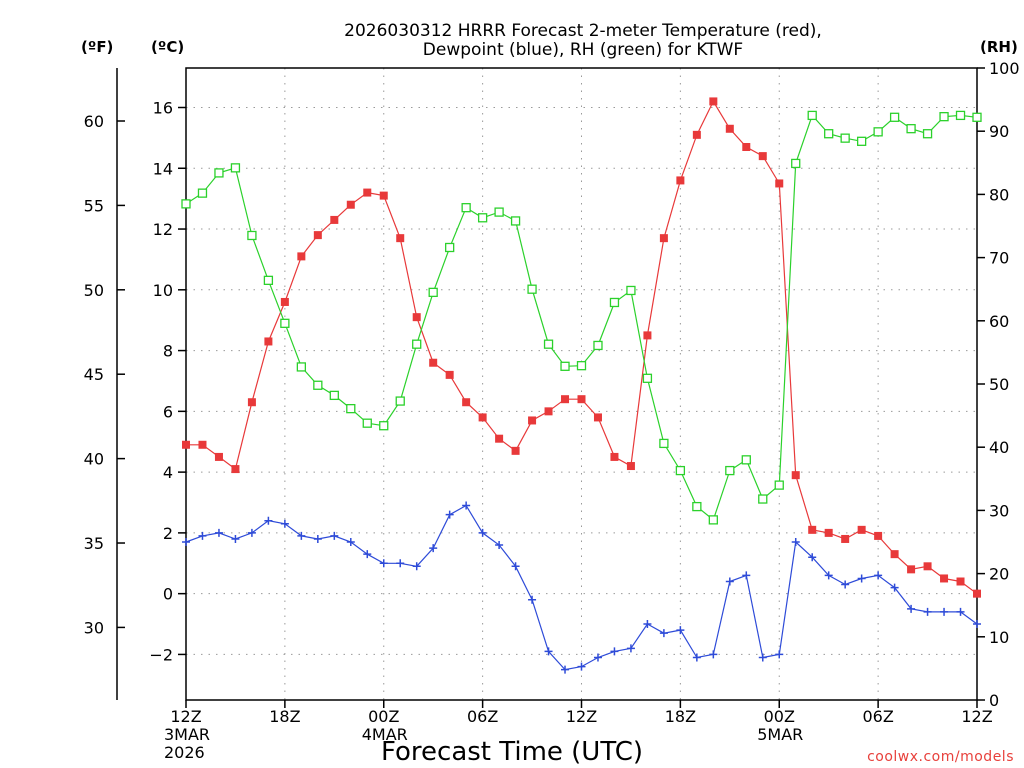 Image resolution: width=1024 pixels, height=768 pixels. I want to click on celsius-tick-label: −2, so click(161, 654).